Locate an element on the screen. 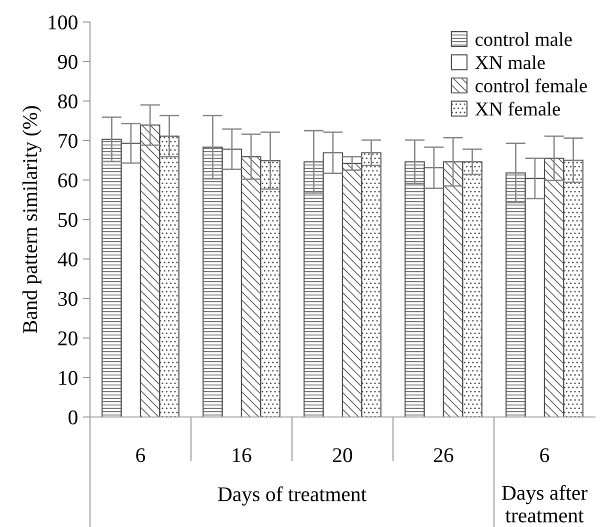 The height and width of the screenshot is (527, 603). y-tick-label: 20 is located at coordinates (68, 338).